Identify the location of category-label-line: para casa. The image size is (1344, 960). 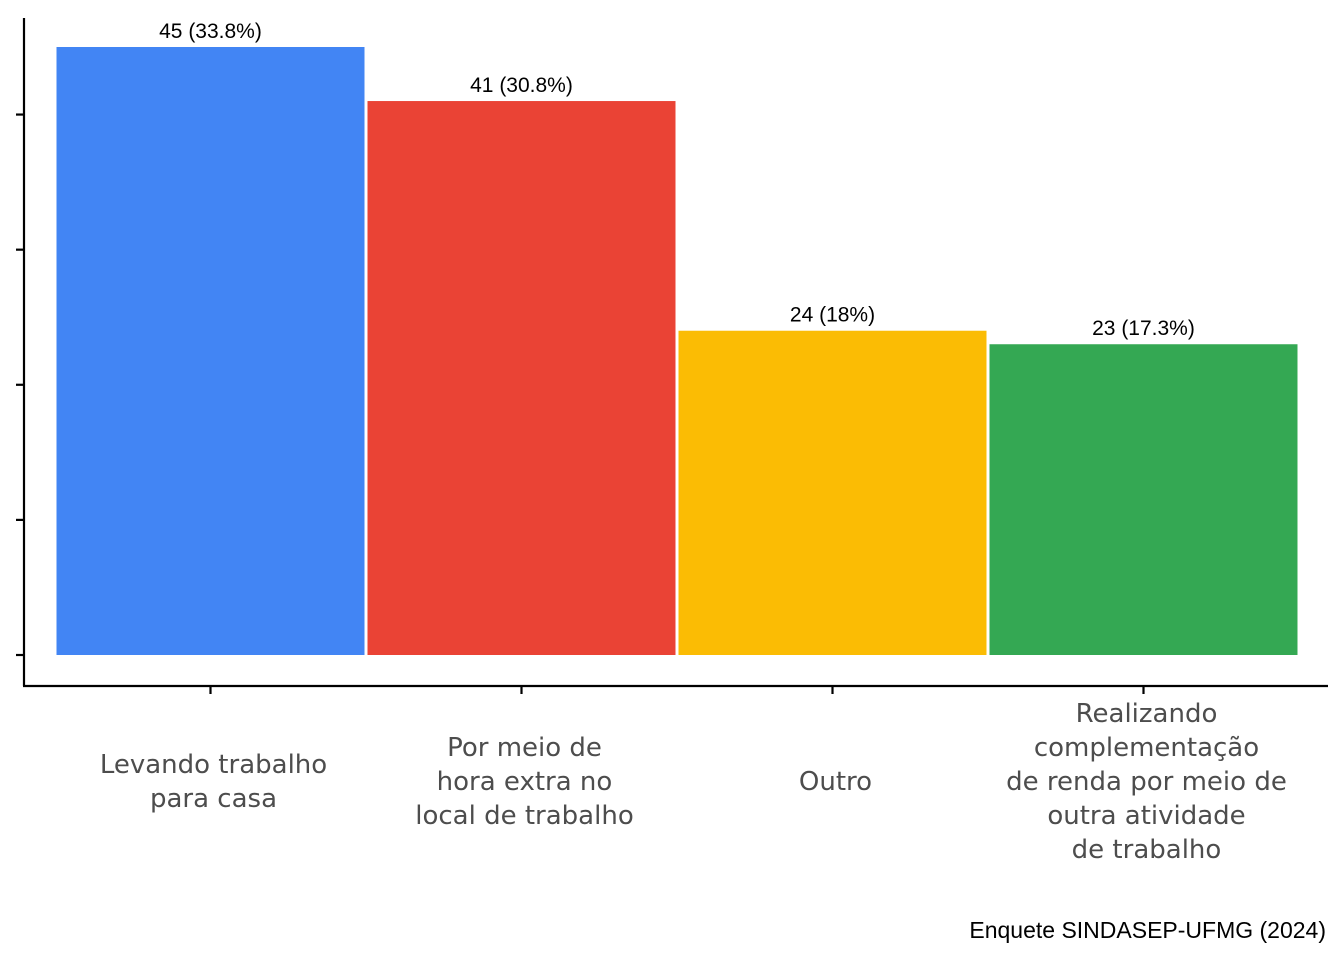
(213, 799).